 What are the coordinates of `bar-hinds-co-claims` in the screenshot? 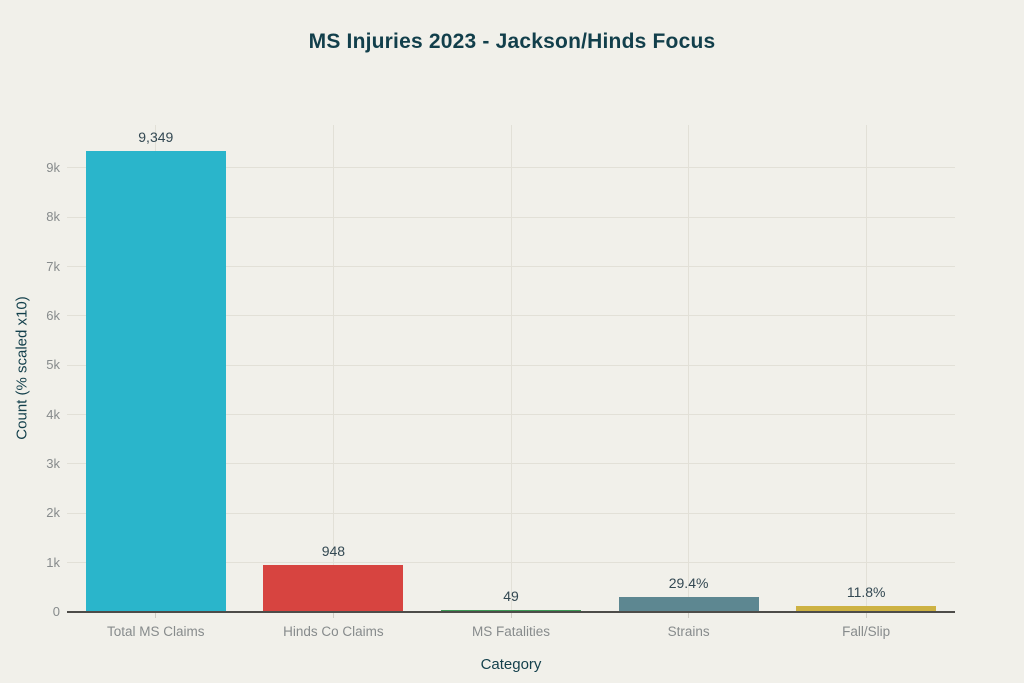 It's located at (333, 588).